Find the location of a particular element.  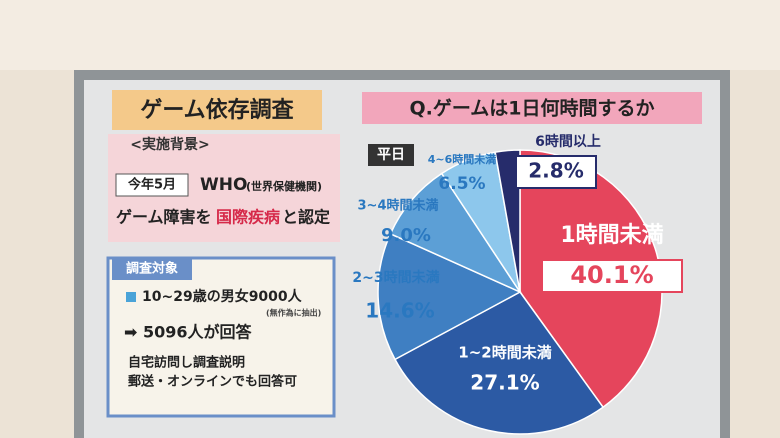

category-label: 3~4時間未満 is located at coordinates (398, 206).